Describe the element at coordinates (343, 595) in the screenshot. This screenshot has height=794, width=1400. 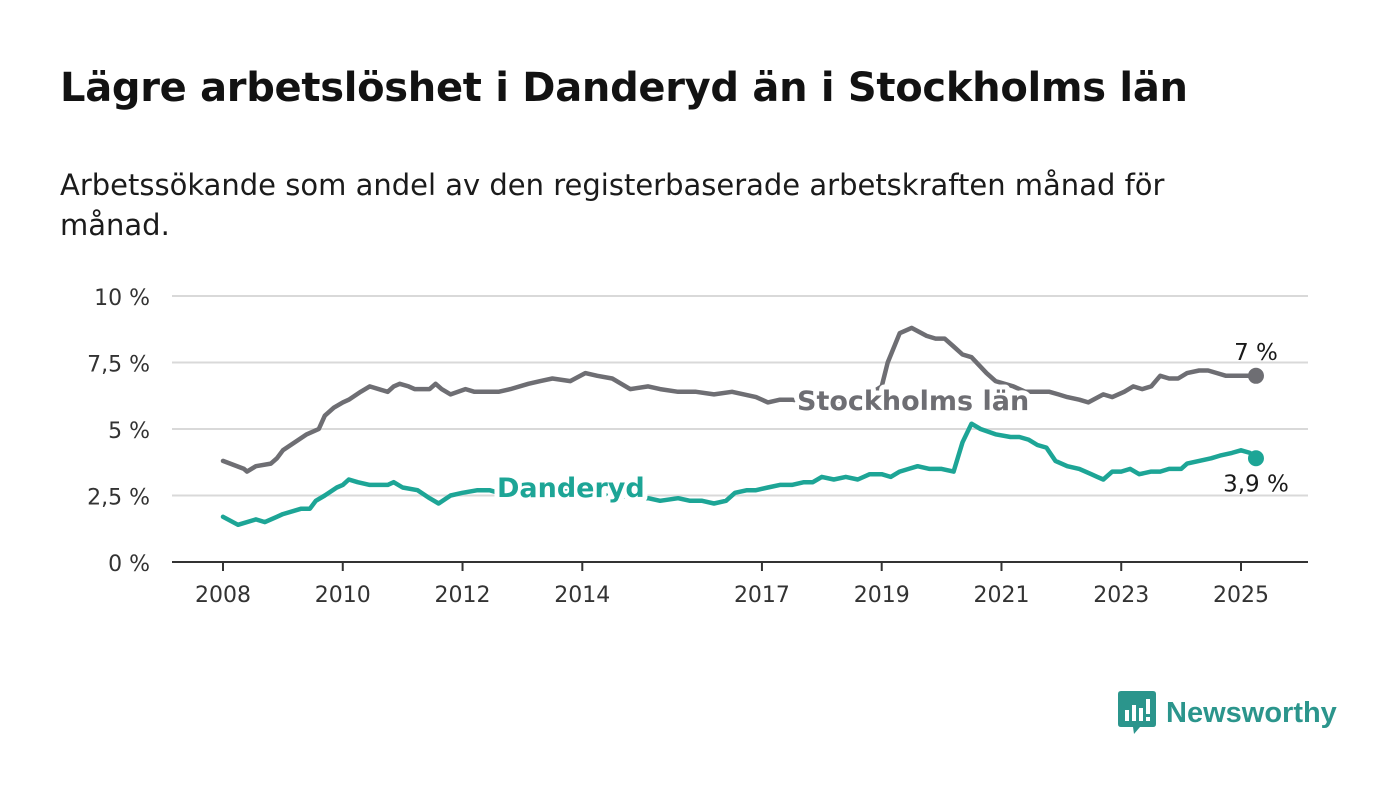
I see `x-tick-label: 2010` at that location.